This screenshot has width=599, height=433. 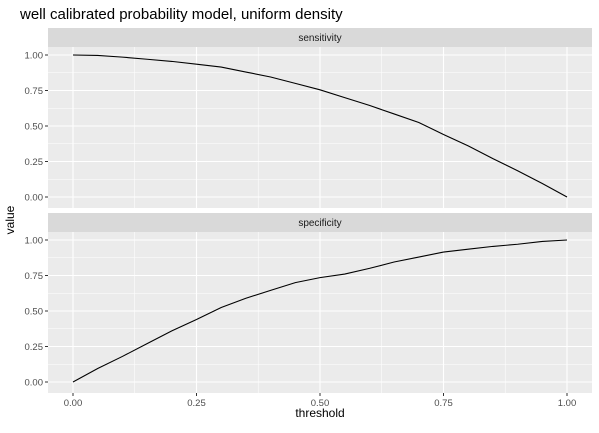 I want to click on y-axis-title: value, so click(x=10, y=219).